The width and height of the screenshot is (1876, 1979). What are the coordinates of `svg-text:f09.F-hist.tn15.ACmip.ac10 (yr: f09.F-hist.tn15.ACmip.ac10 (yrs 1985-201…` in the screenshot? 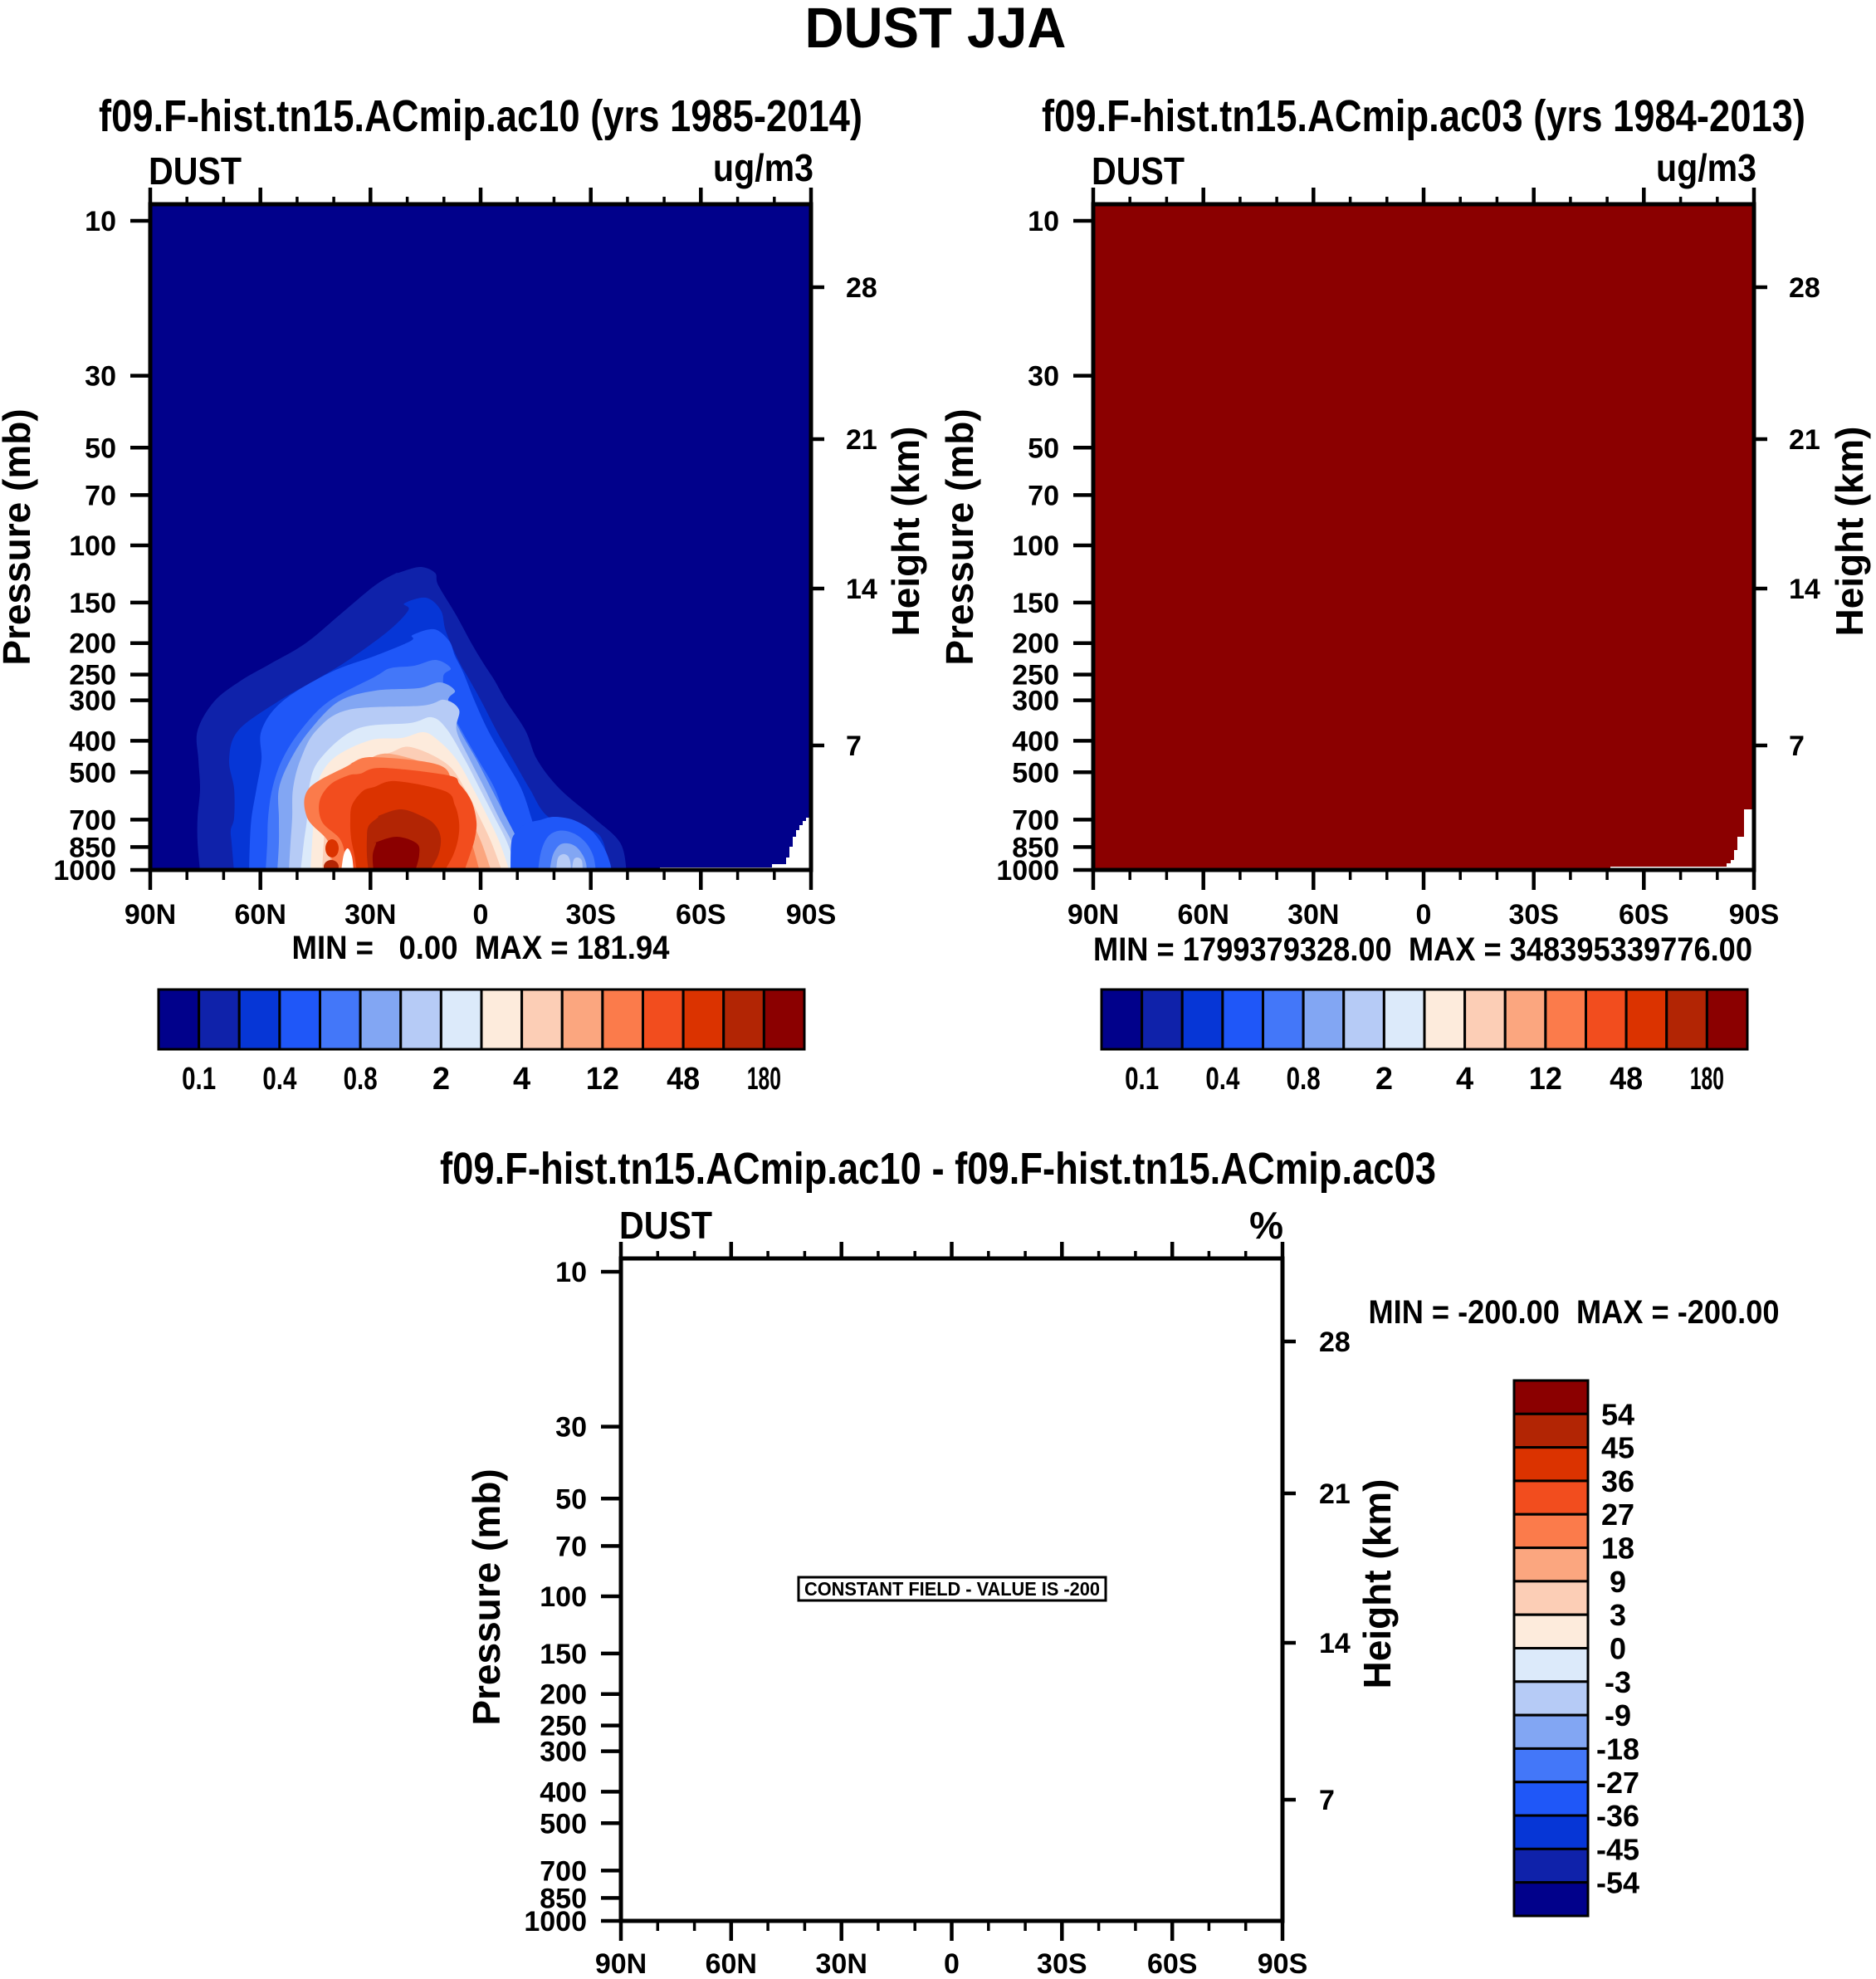 It's located at (480, 116).